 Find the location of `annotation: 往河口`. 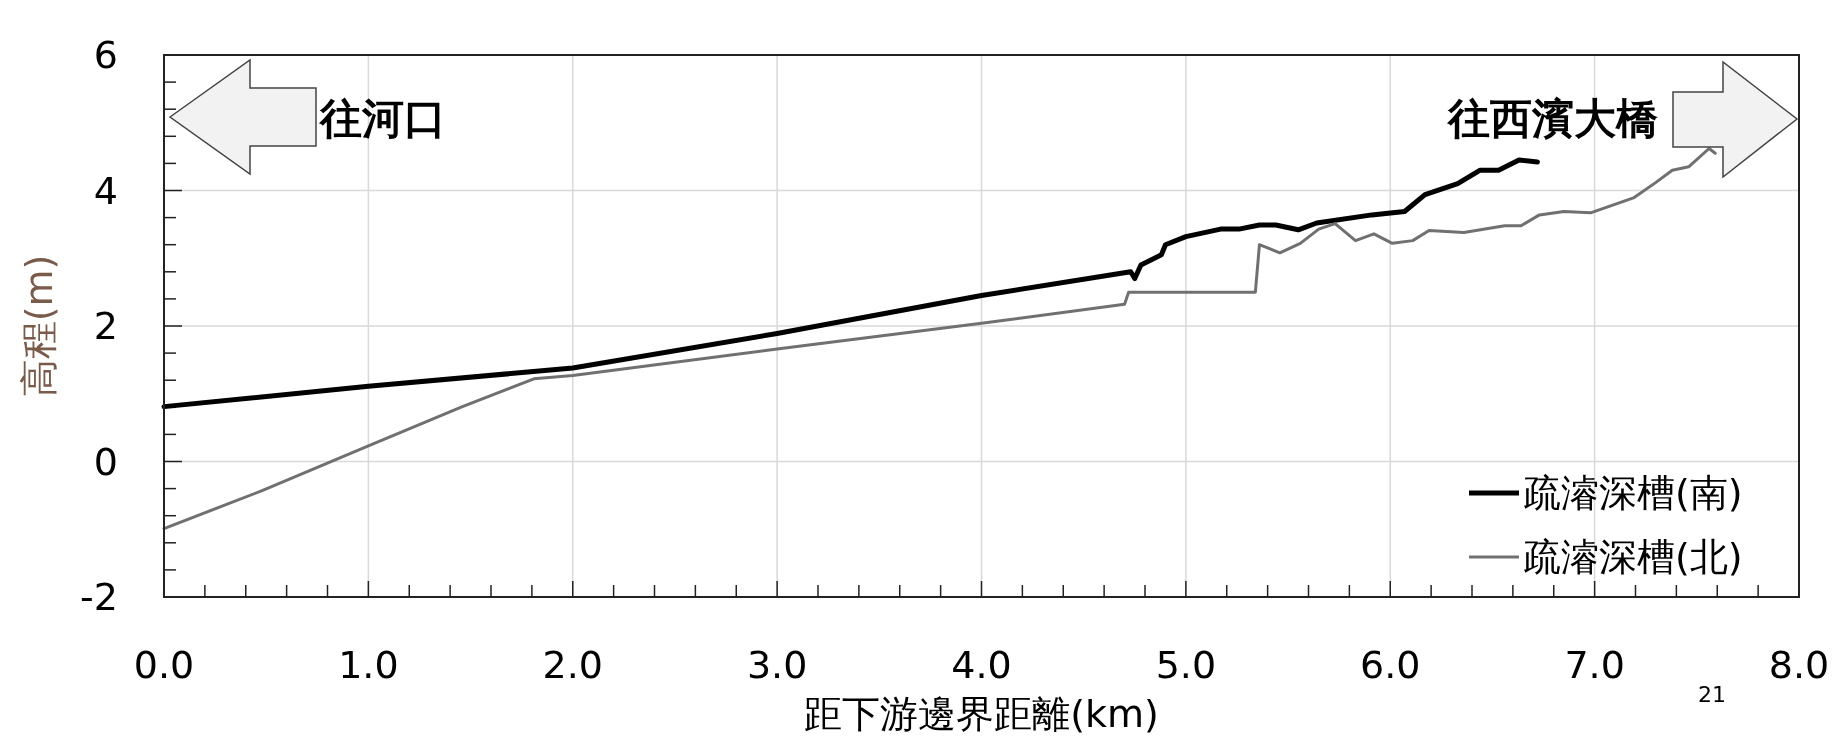

annotation: 往河口 is located at coordinates (382, 118).